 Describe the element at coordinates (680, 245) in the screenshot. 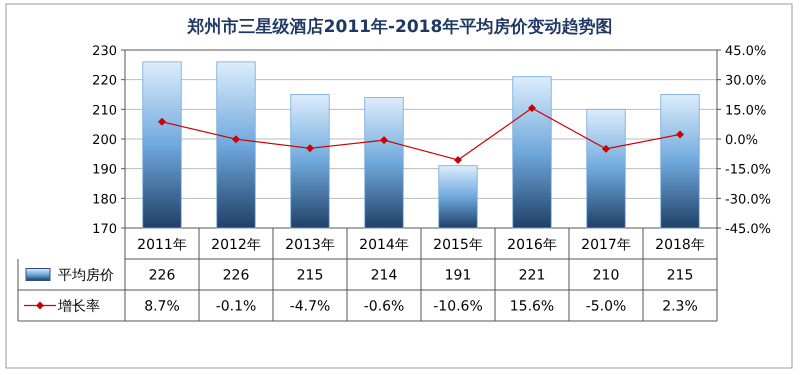

I see `x-tick-label: 2018年` at that location.